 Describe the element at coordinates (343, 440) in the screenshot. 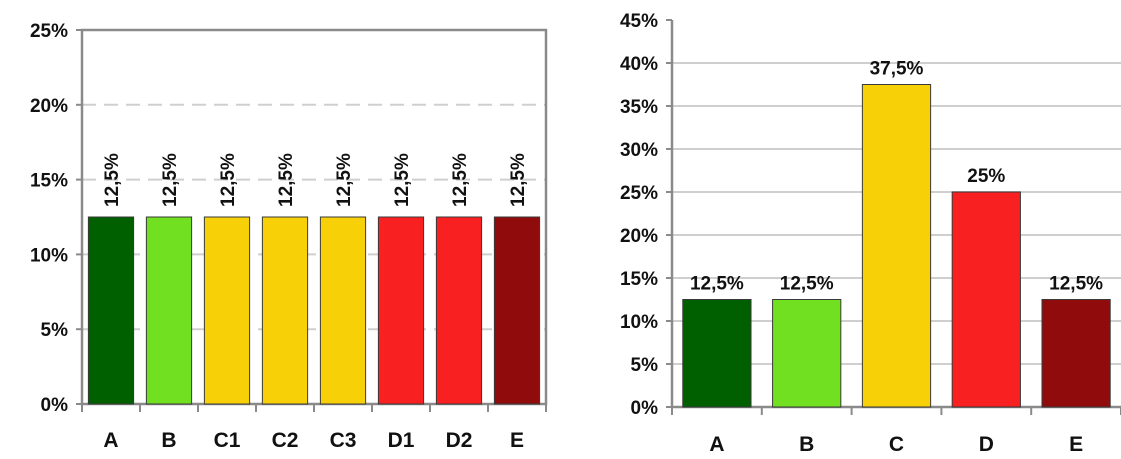

I see `x-tick-label: C3` at that location.